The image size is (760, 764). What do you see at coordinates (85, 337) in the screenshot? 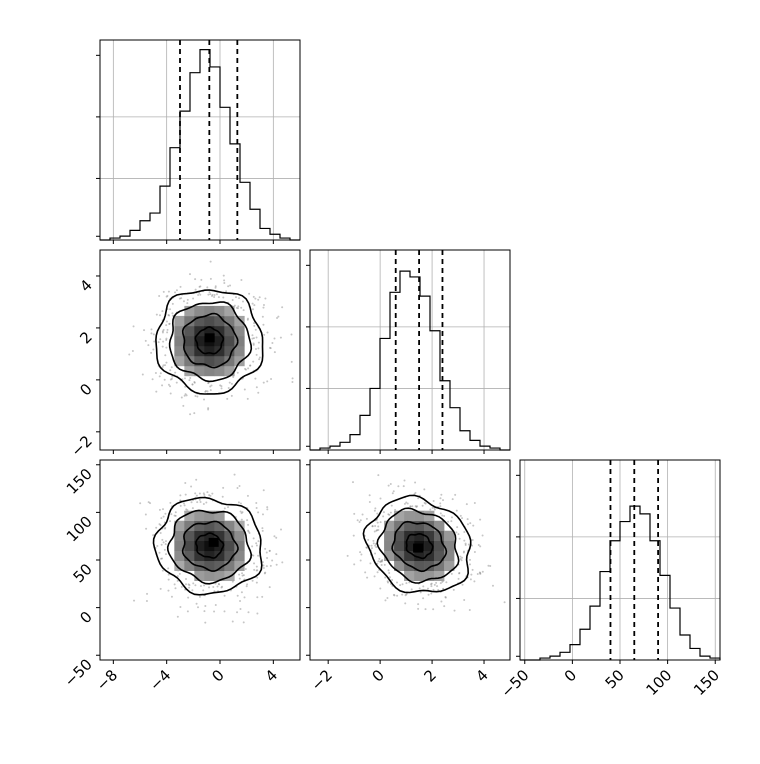
I see `y-tick-label: 2` at bounding box center [85, 337].